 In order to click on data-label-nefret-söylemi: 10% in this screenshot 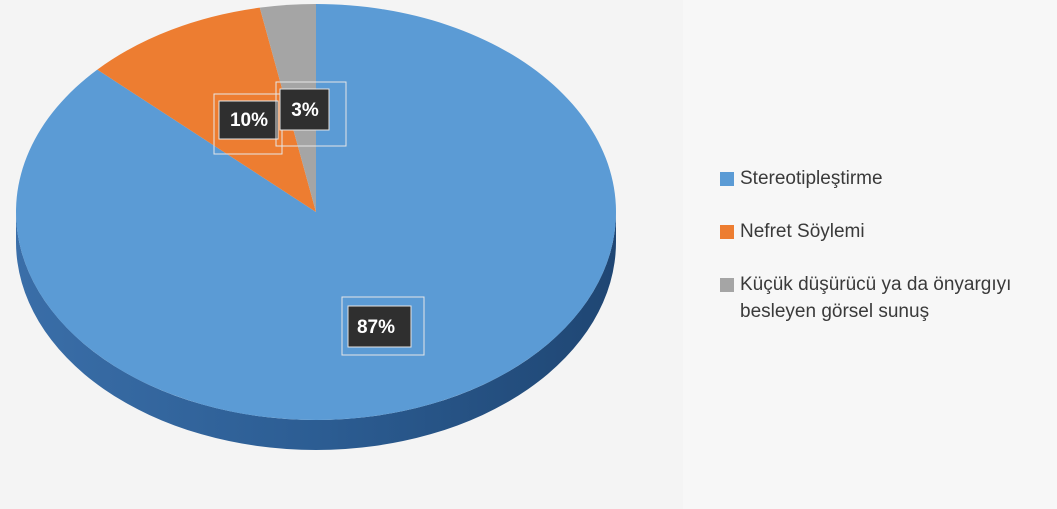, I will do `click(249, 120)`.